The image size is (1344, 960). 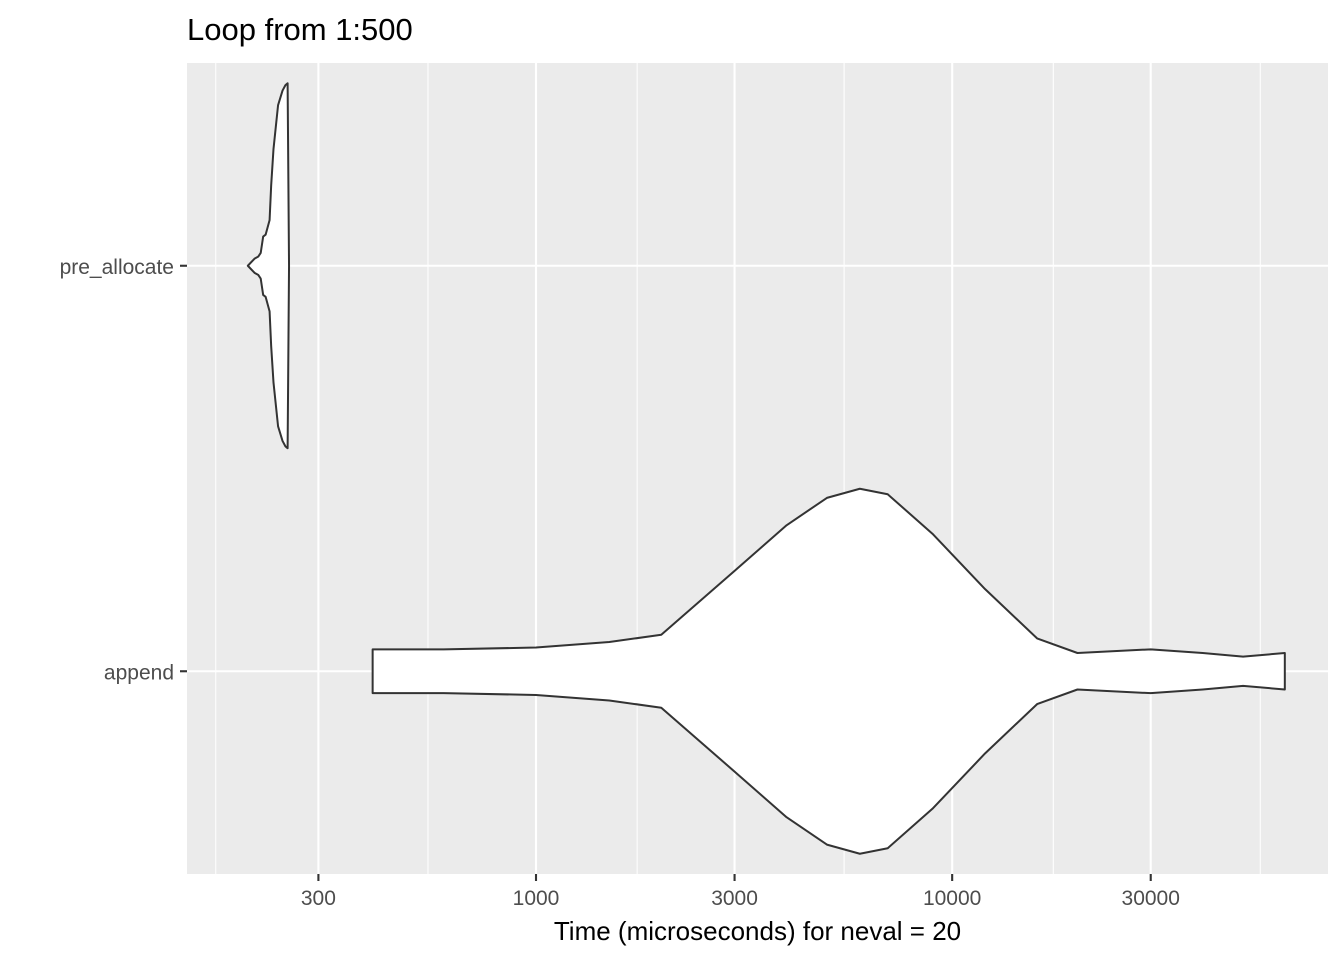 What do you see at coordinates (139, 672) in the screenshot?
I see `y-tick-label-append: append` at bounding box center [139, 672].